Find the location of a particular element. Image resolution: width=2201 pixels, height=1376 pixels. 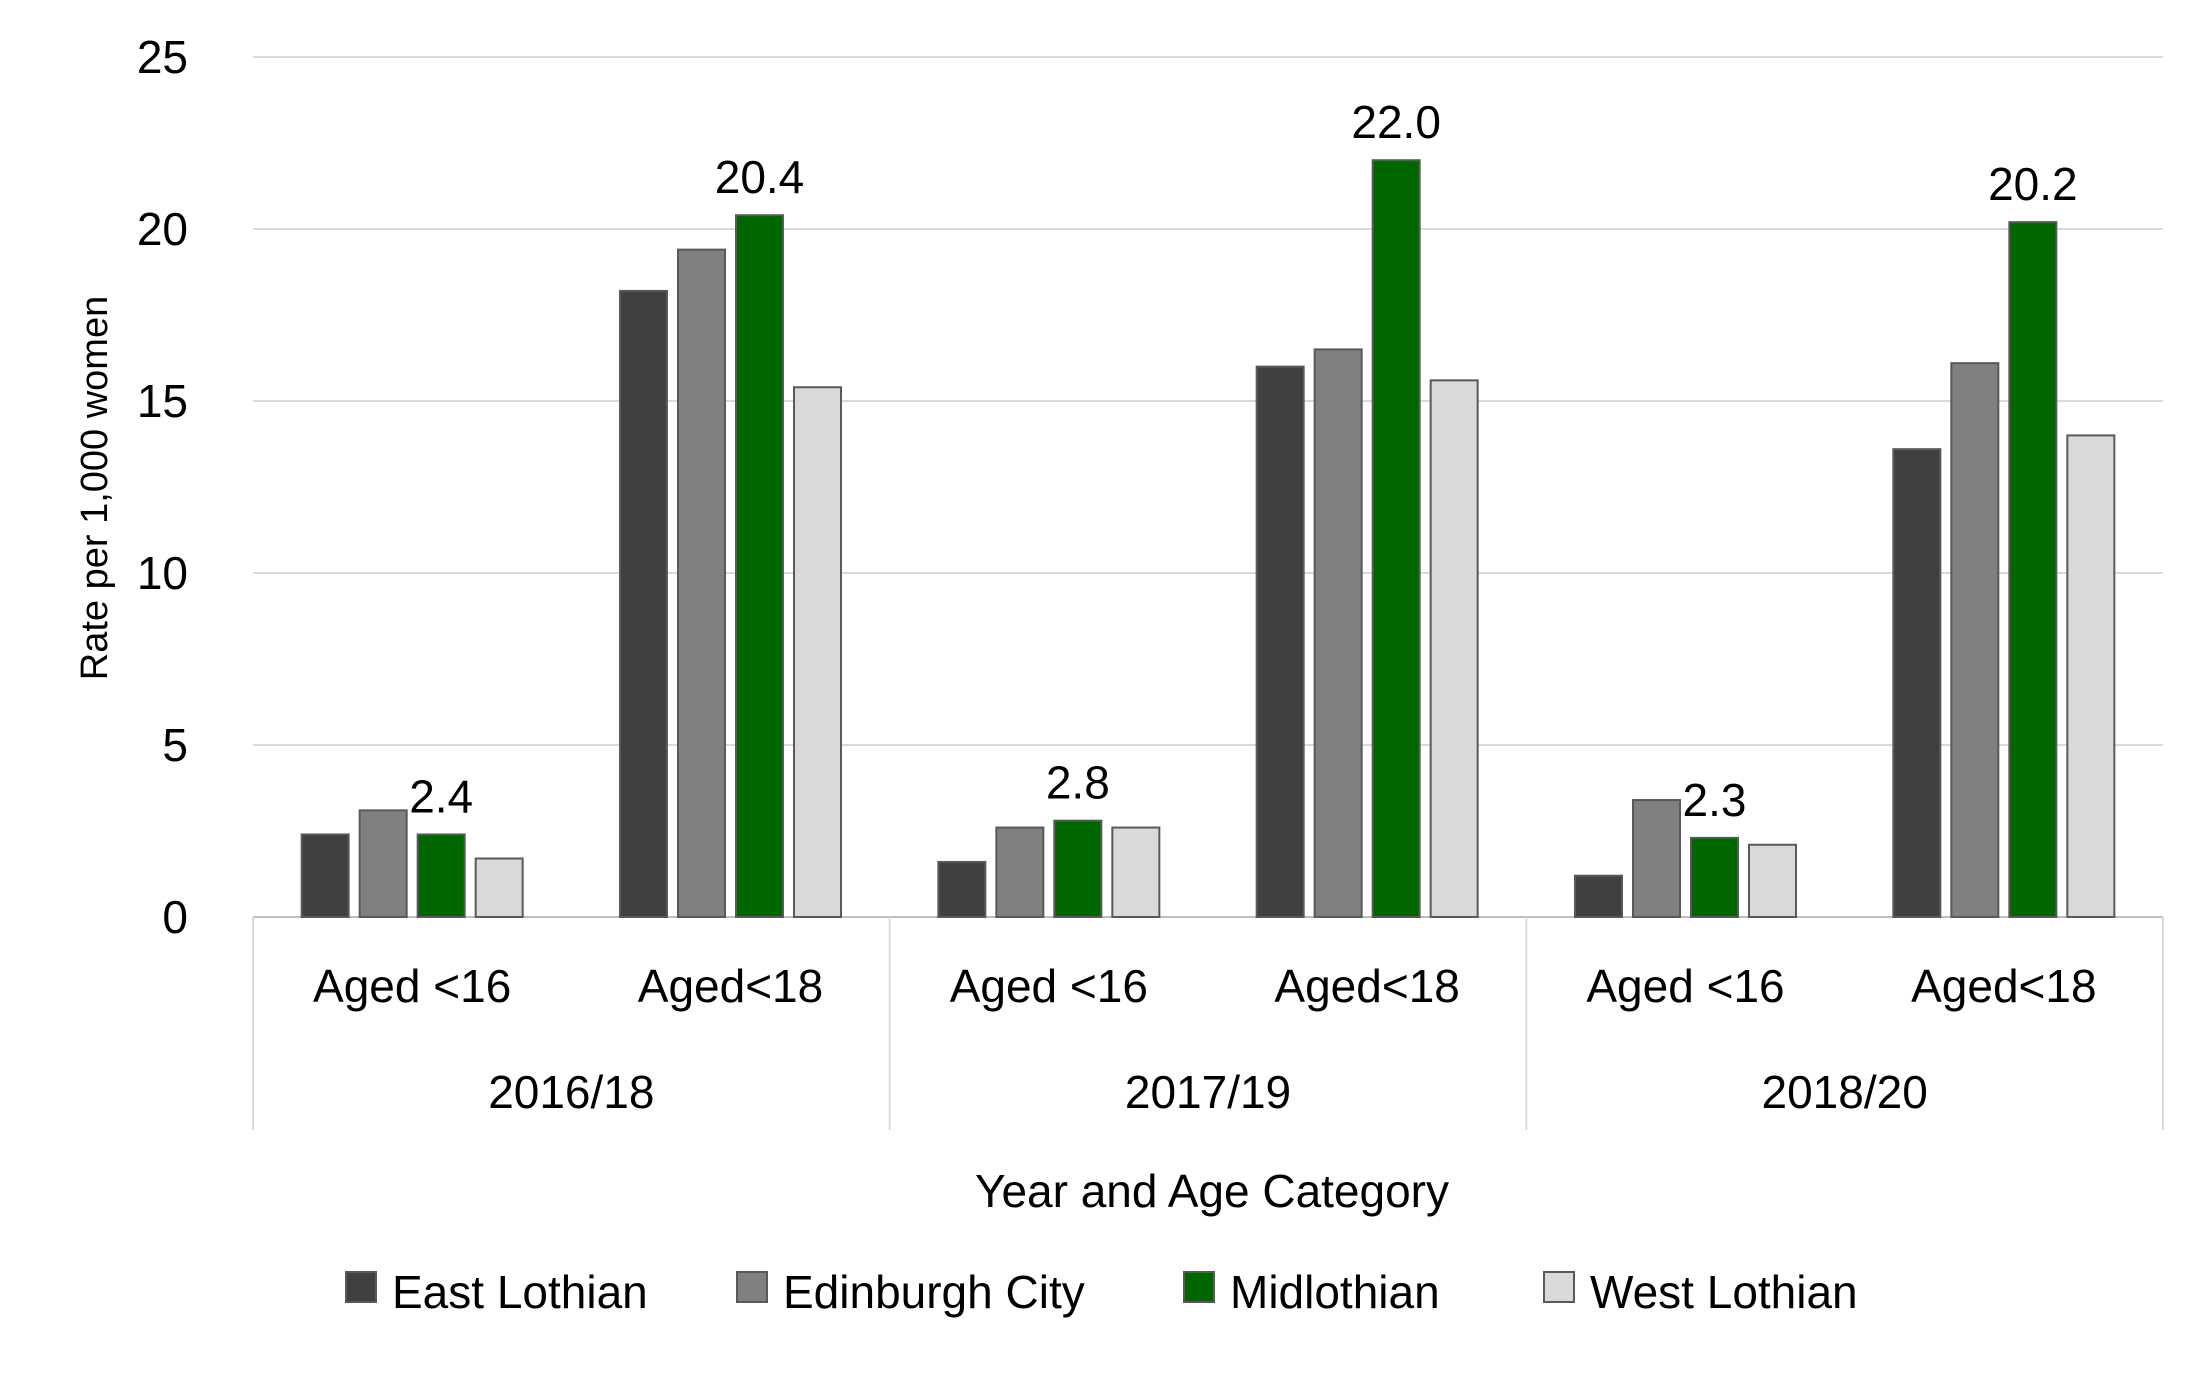

data-label: 2.3 is located at coordinates (1715, 800).